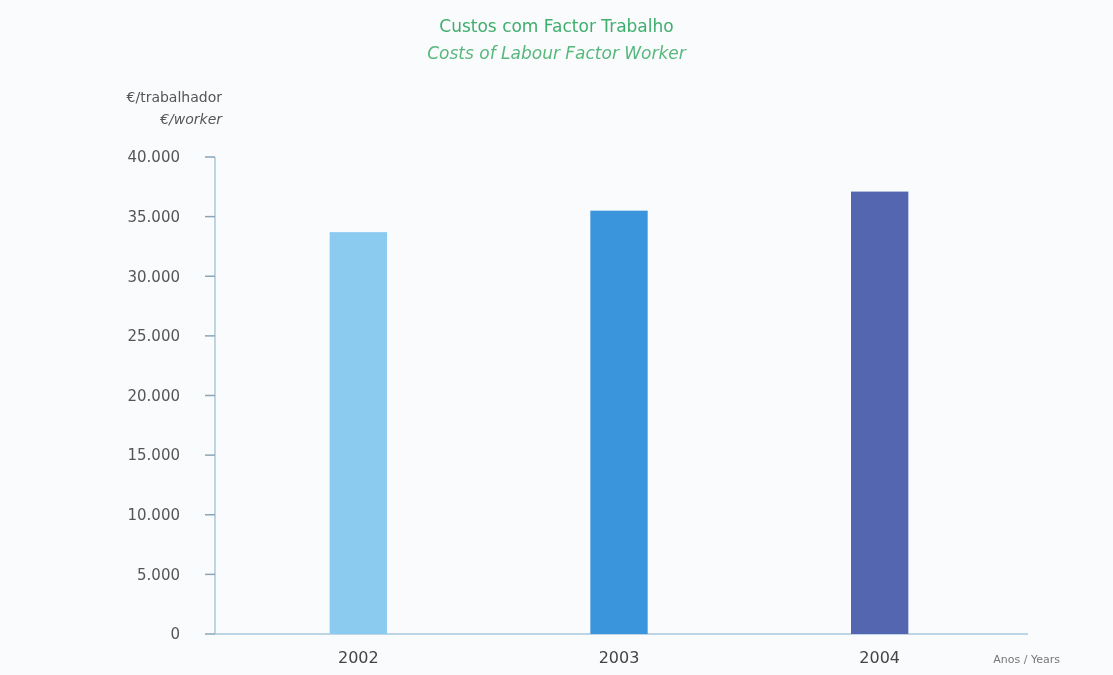  Describe the element at coordinates (153, 157) in the screenshot. I see `y-tick-label: 40.000` at that location.